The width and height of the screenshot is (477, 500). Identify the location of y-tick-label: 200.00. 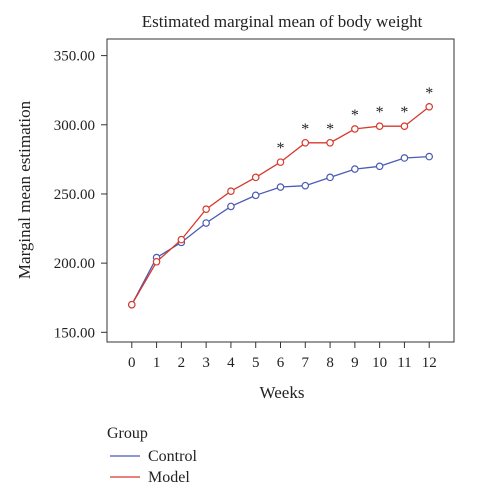
(74, 264).